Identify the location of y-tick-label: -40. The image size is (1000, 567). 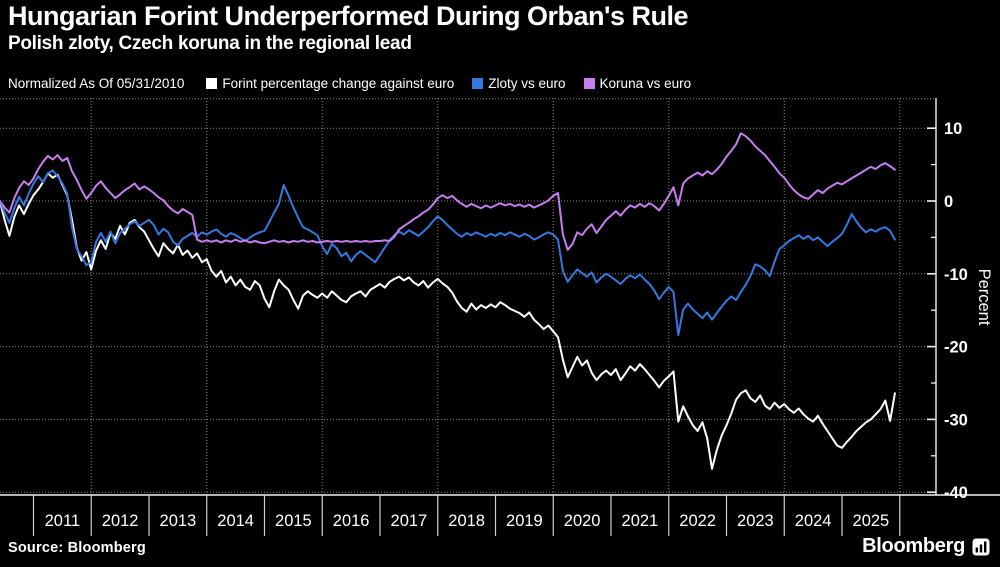
(956, 493).